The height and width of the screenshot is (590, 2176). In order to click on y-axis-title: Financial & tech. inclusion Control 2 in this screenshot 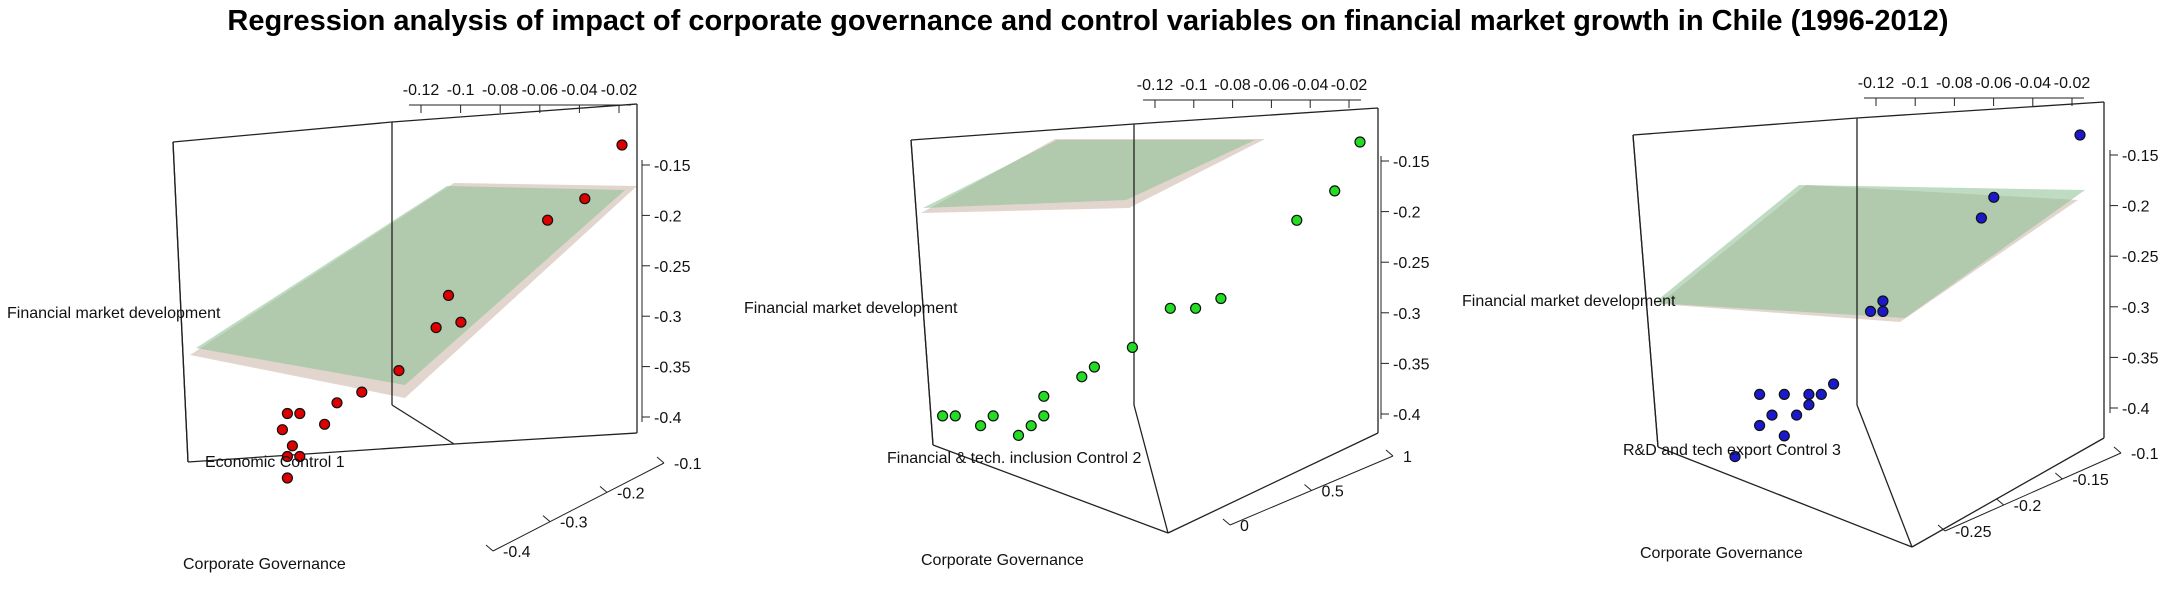, I will do `click(1014, 458)`.